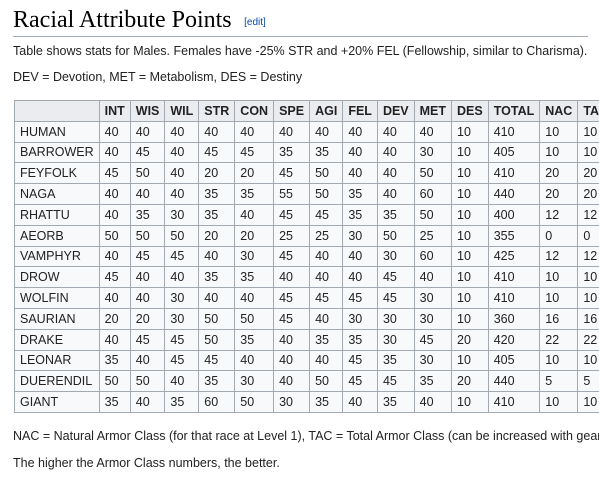 The height and width of the screenshot is (480, 599). Describe the element at coordinates (57, 298) in the screenshot. I see `race-name-cell: WOLFIN` at that location.